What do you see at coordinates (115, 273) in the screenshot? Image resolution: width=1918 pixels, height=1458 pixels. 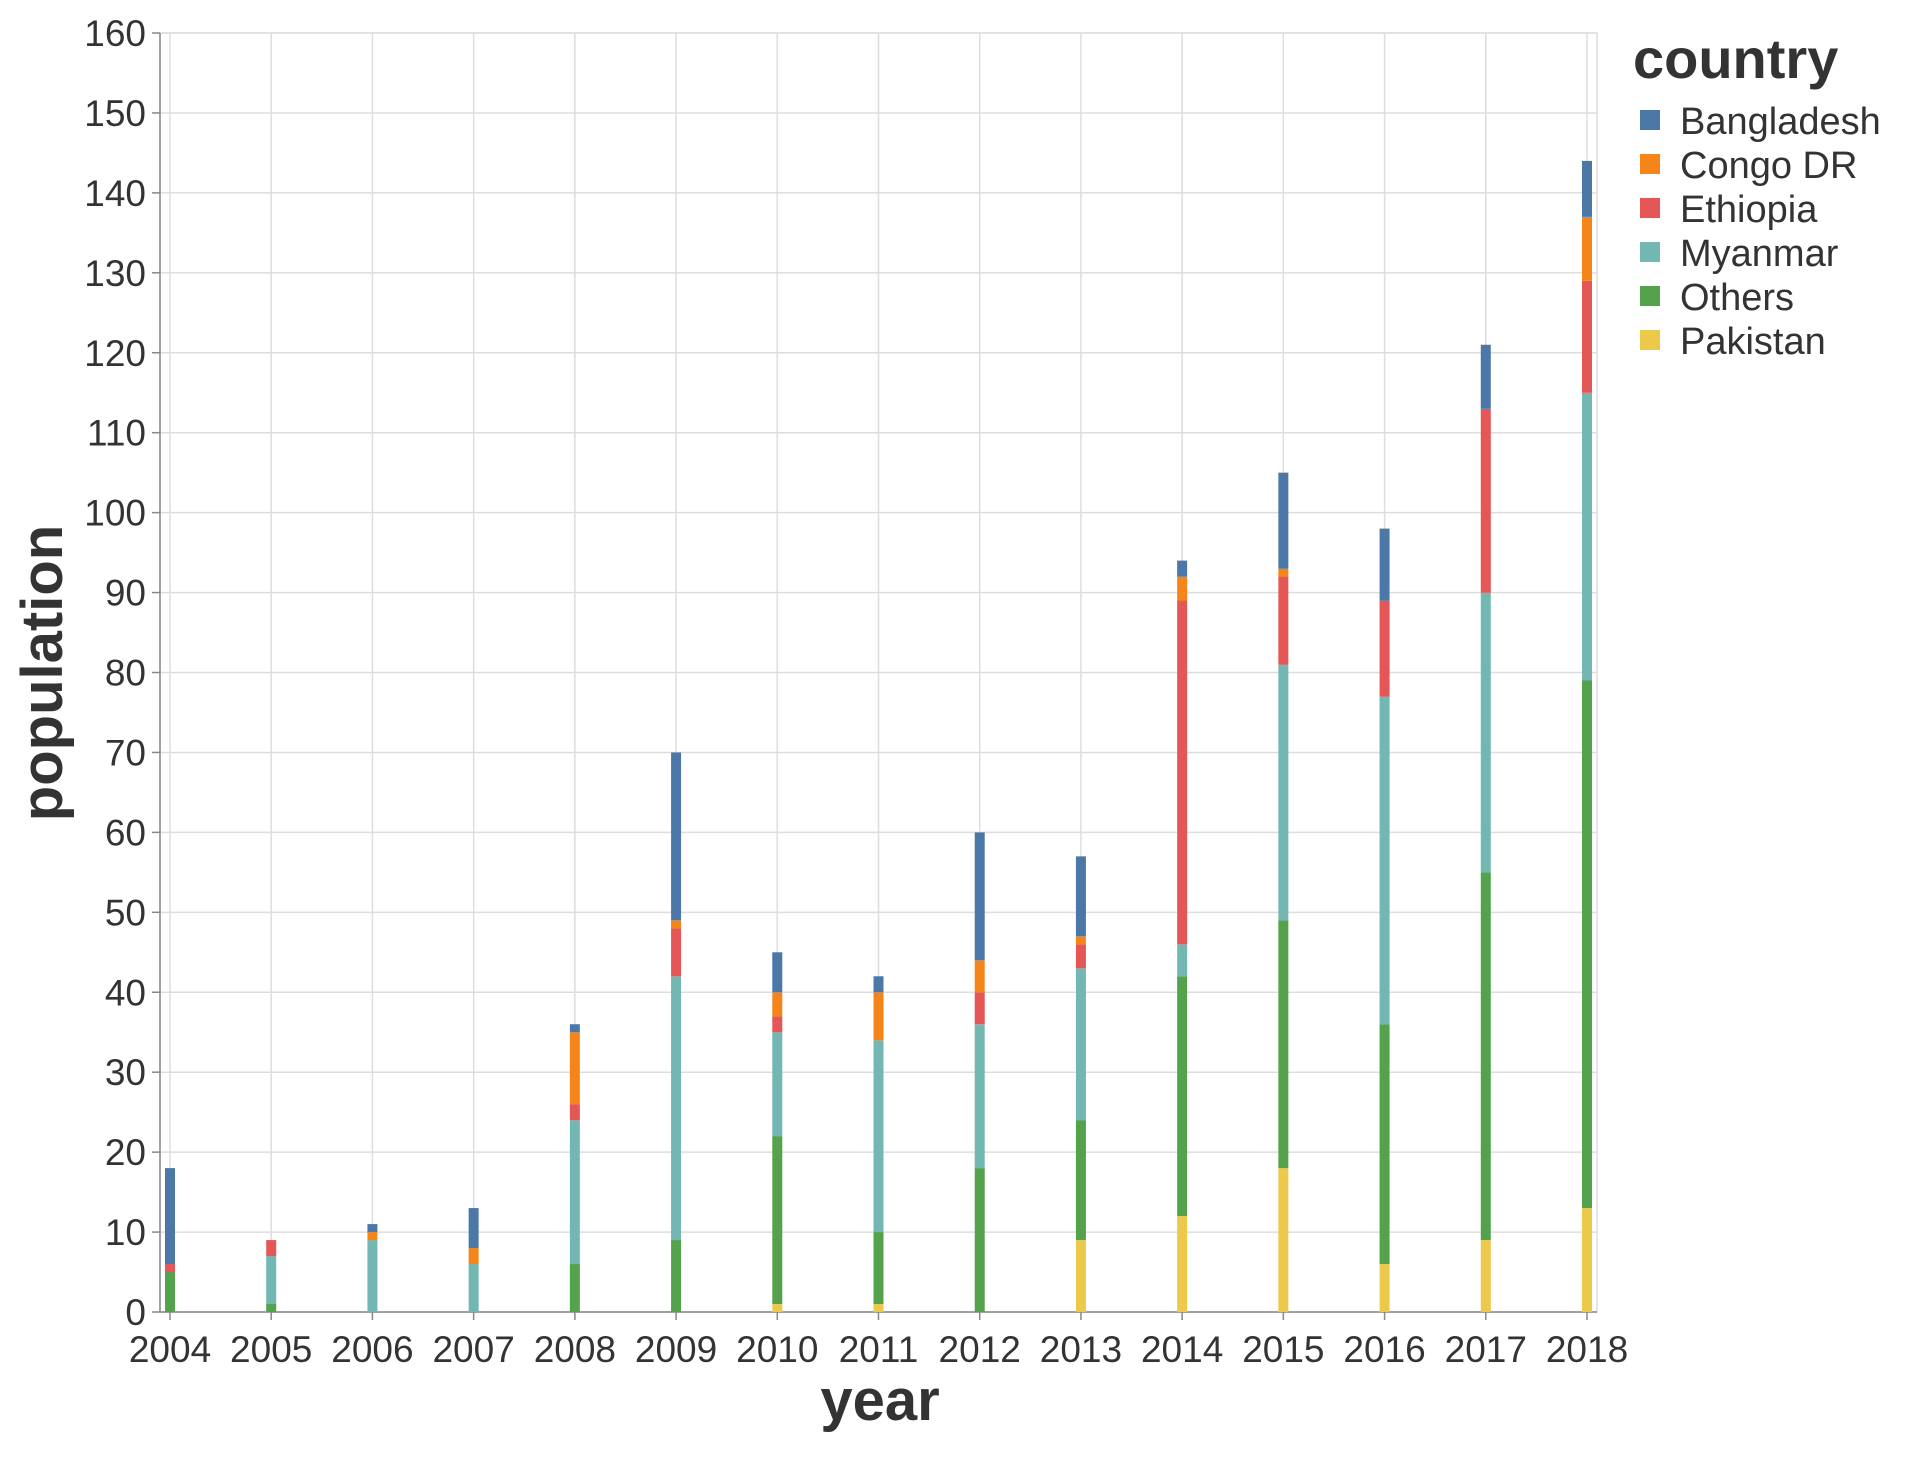 I see `y-tick-label: 130` at bounding box center [115, 273].